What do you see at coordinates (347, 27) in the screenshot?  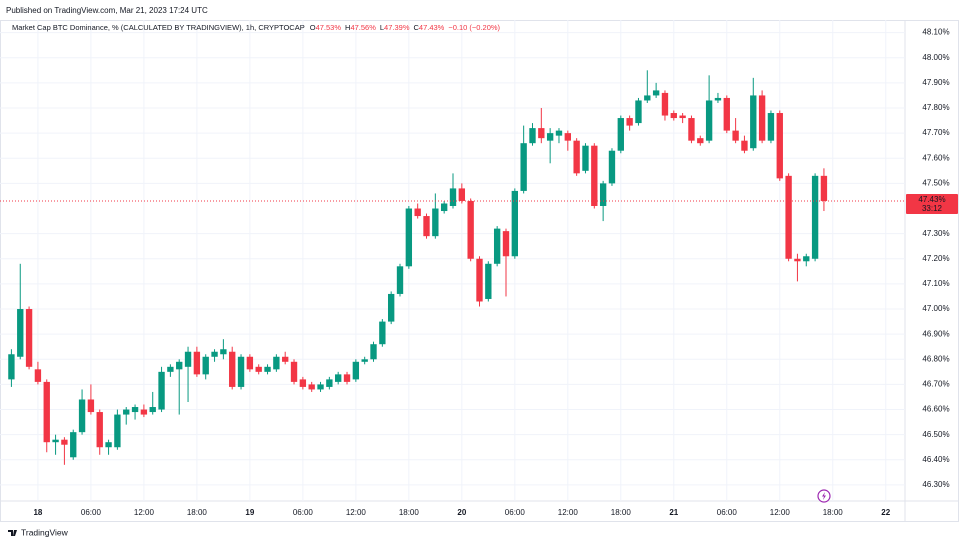 I see `legend-key: H` at bounding box center [347, 27].